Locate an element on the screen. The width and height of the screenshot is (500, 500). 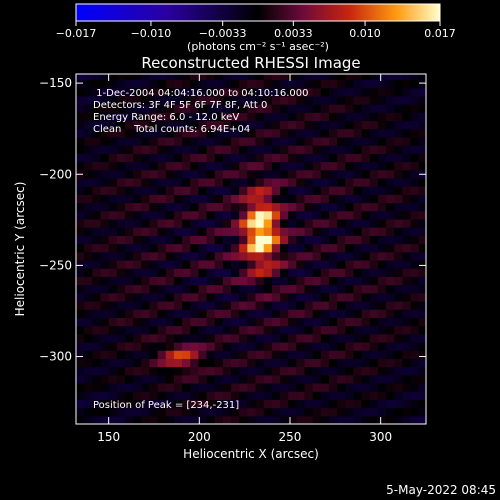
y-tick-label: −250 is located at coordinates (55, 265).